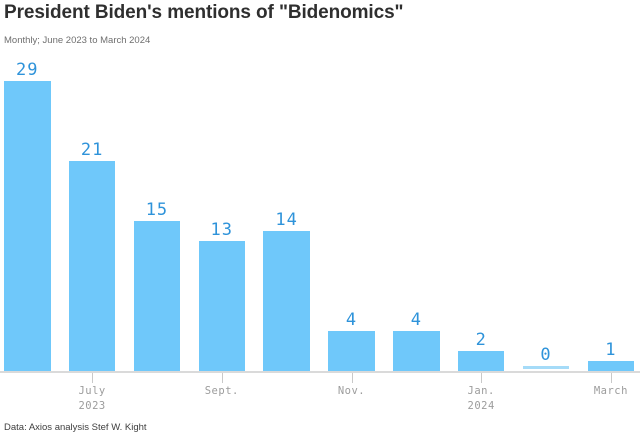 The height and width of the screenshot is (438, 640). I want to click on chart-subtitle: Monthly; June 2023 to March 2024, so click(77, 40).